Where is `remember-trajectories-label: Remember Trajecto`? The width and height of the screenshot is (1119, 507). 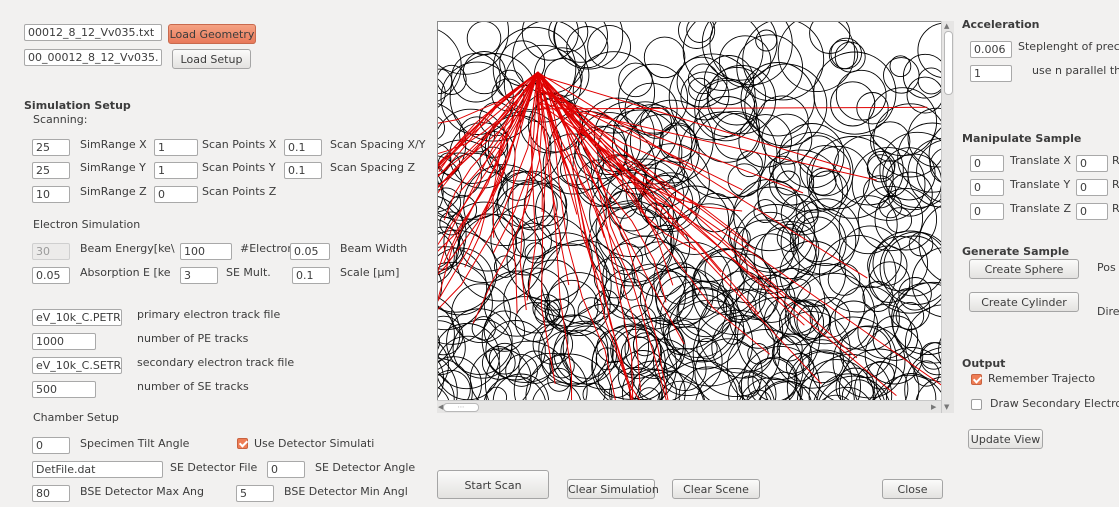 remember-trajectories-label: Remember Trajecto is located at coordinates (1041, 379).